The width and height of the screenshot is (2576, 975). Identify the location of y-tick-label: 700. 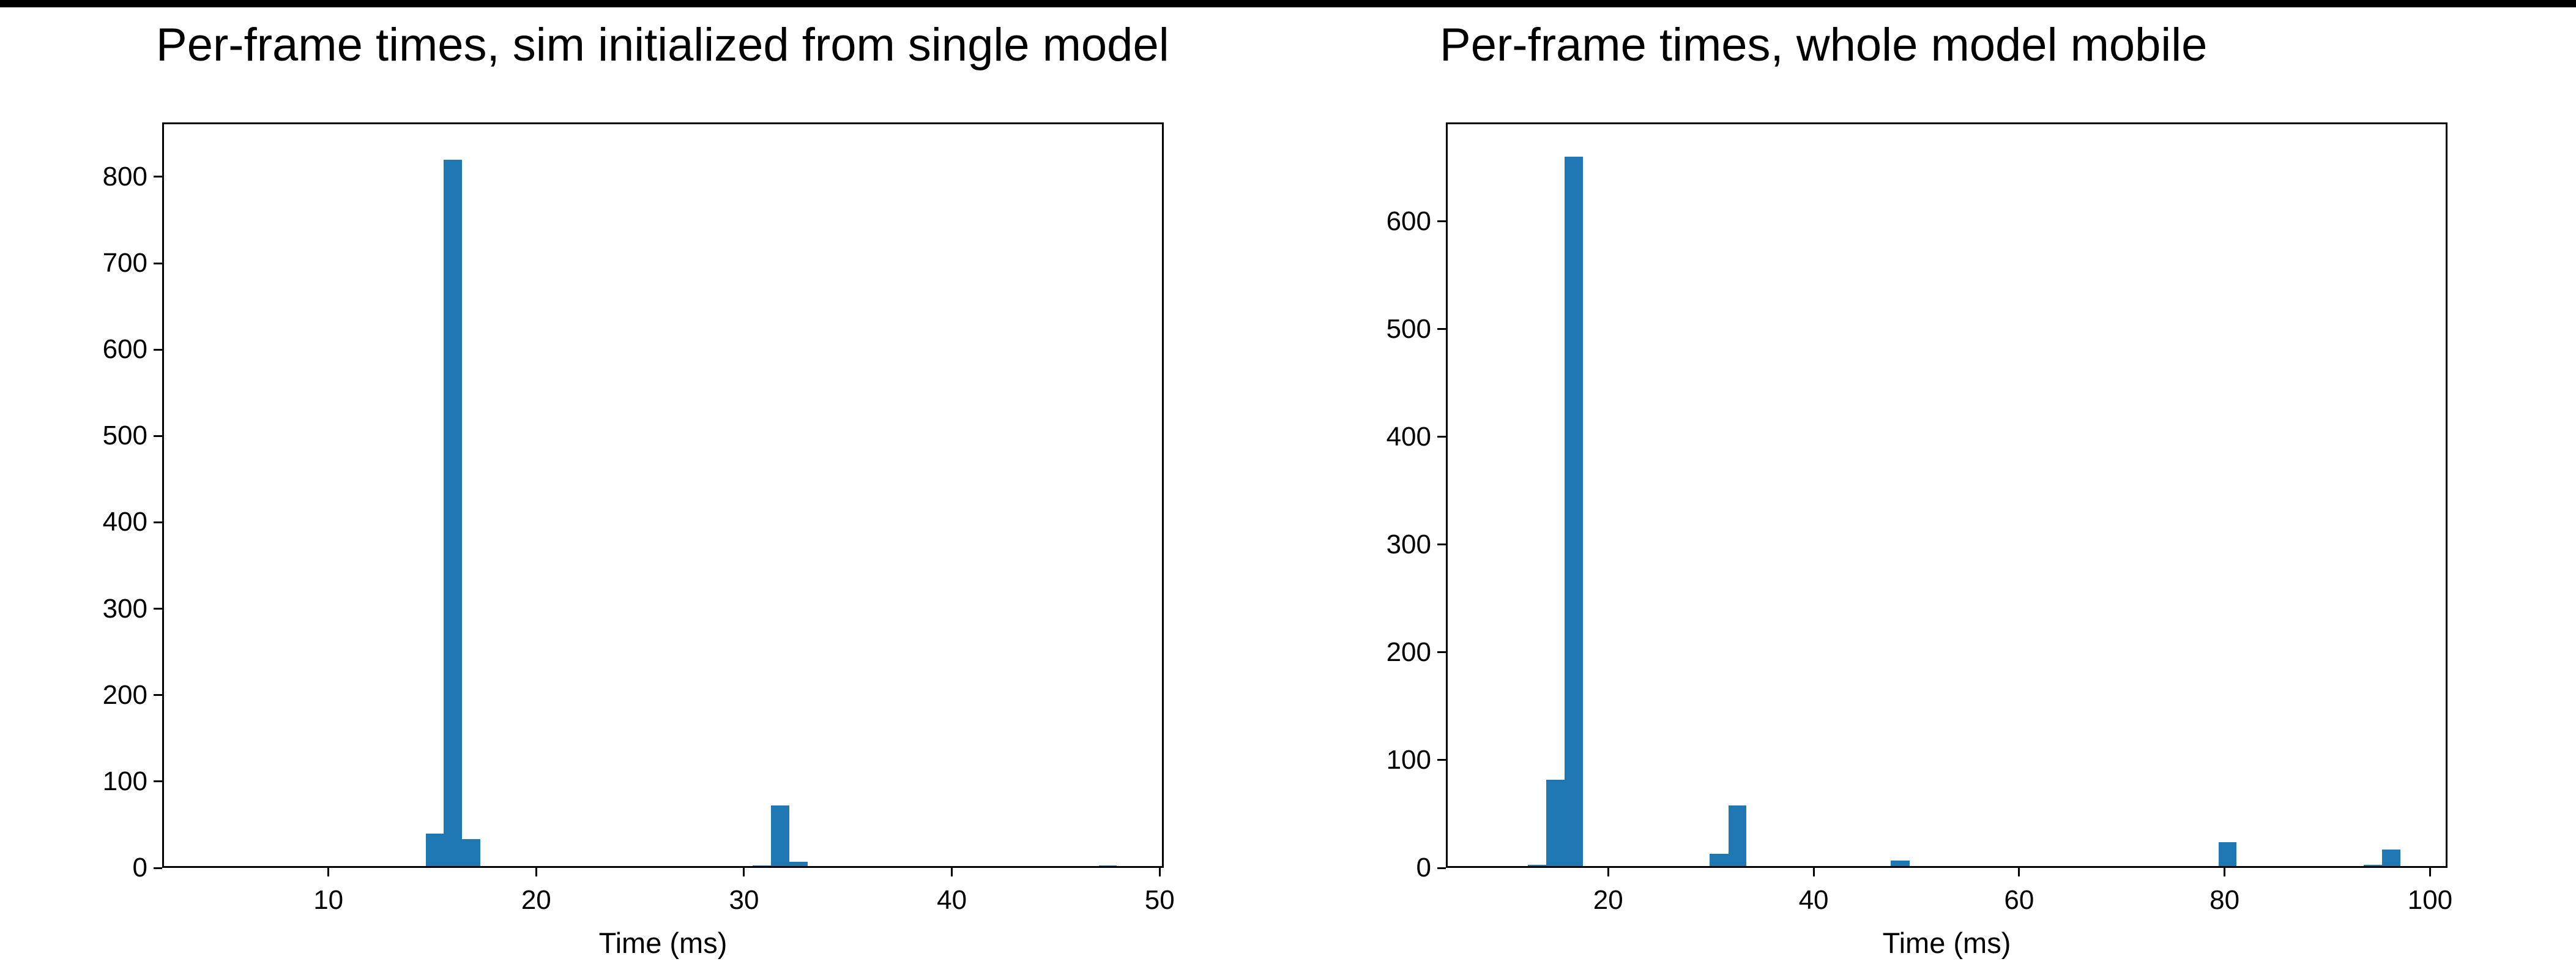
(124, 263).